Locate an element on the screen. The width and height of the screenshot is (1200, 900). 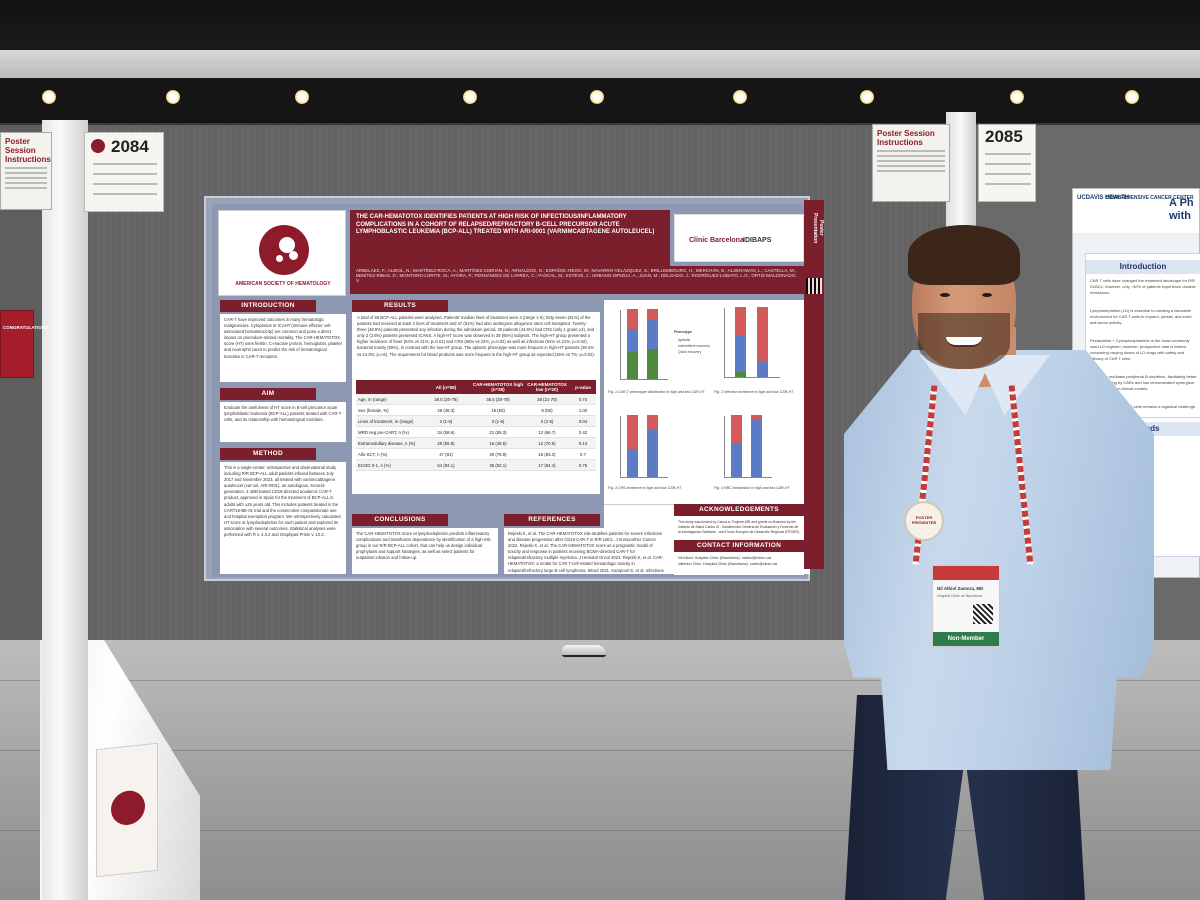
badge-name: Nil Albiol Zamora, MD is located at coordinates (960, 588).